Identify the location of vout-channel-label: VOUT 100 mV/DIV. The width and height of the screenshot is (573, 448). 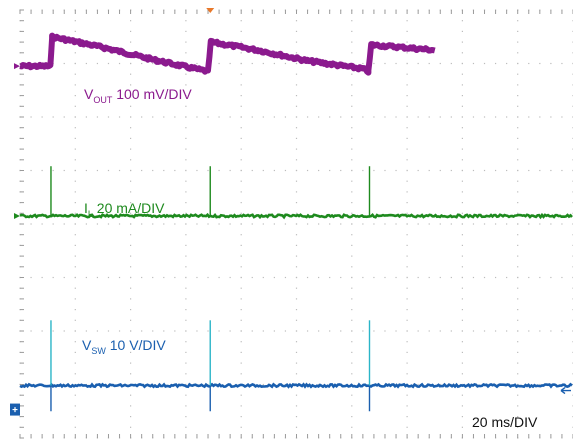
(138, 95).